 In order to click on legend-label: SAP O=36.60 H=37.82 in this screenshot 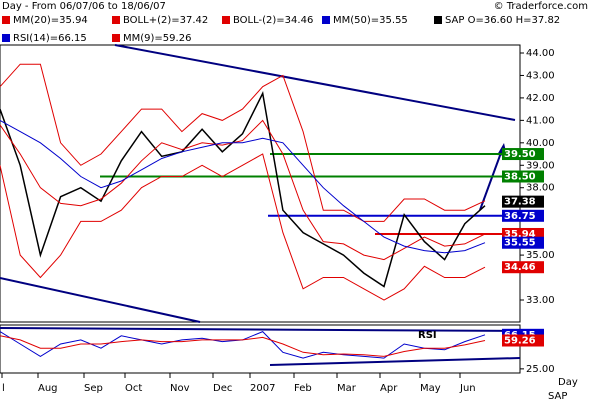, I will do `click(502, 20)`.